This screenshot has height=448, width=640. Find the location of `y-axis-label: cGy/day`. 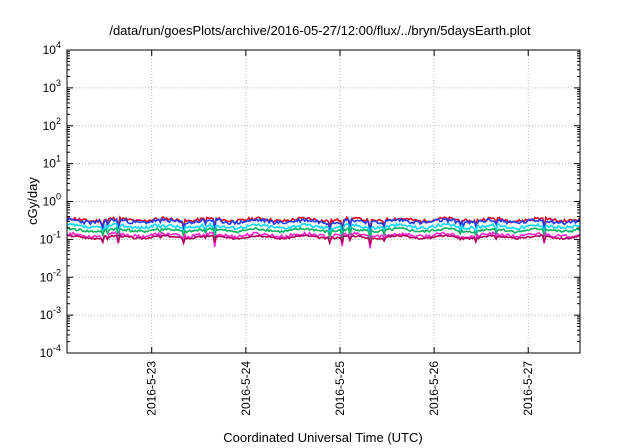

y-axis-label: cGy/day is located at coordinates (32, 201).